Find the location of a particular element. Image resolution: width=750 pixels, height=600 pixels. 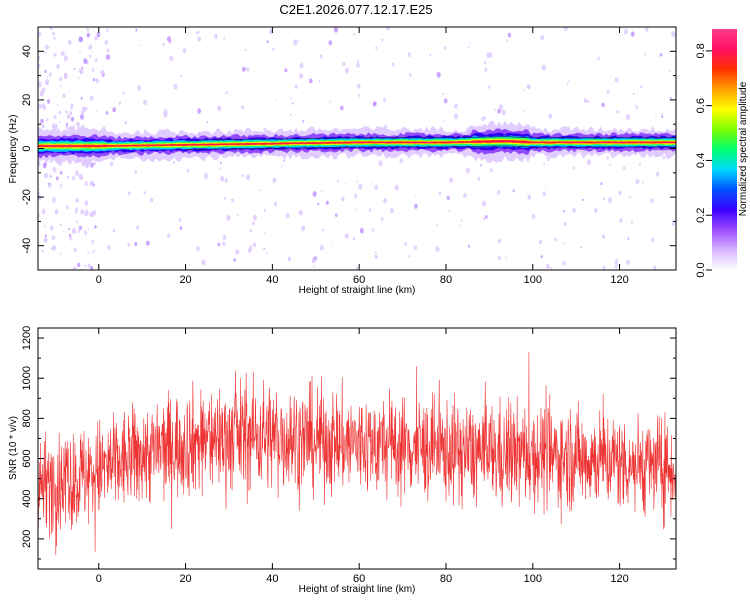

ridge-edge-line is located at coordinates (430, 147).